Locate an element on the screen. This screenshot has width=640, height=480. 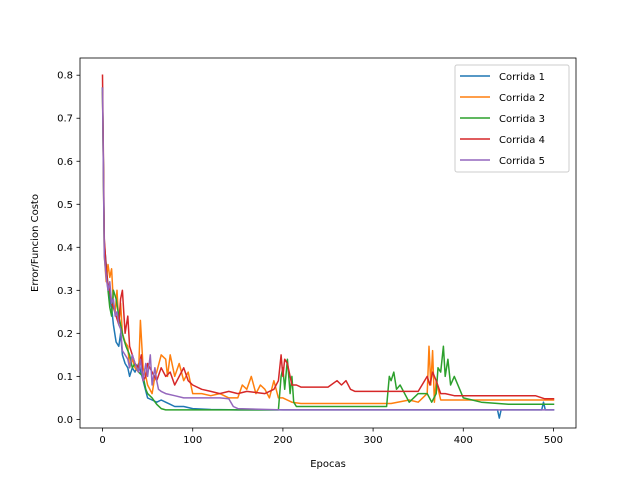
y-tick-label: 0.6 is located at coordinates (65, 162).